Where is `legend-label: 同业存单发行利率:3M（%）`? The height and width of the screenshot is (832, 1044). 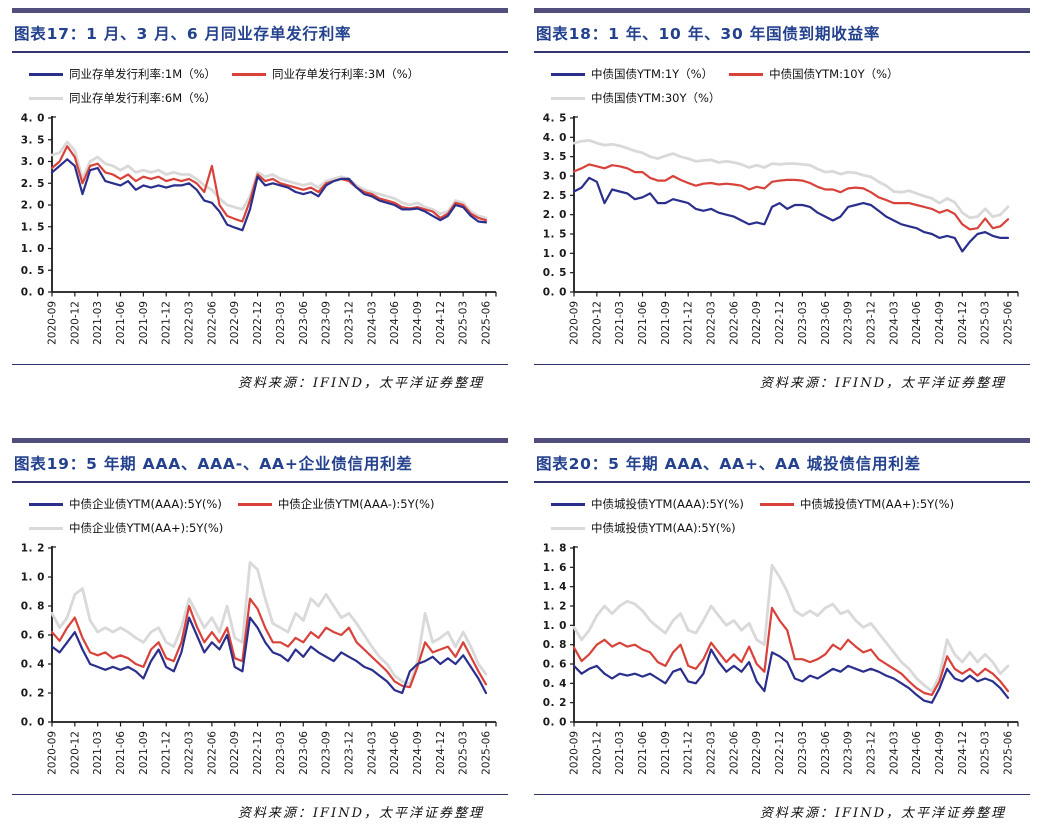 legend-label: 同业存单发行利率:3M（%） is located at coordinates (346, 74).